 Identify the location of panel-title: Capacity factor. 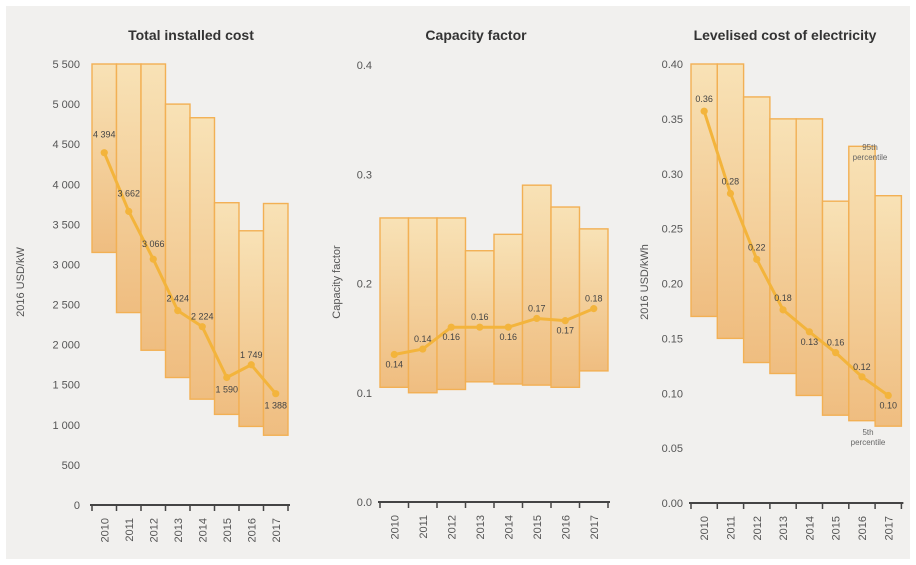
(476, 35).